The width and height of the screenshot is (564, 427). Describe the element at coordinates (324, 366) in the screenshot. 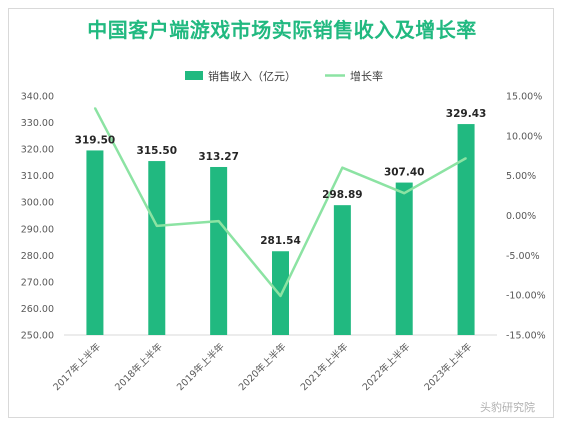

I see `x-axis-tick-label: 2021年上半年` at that location.